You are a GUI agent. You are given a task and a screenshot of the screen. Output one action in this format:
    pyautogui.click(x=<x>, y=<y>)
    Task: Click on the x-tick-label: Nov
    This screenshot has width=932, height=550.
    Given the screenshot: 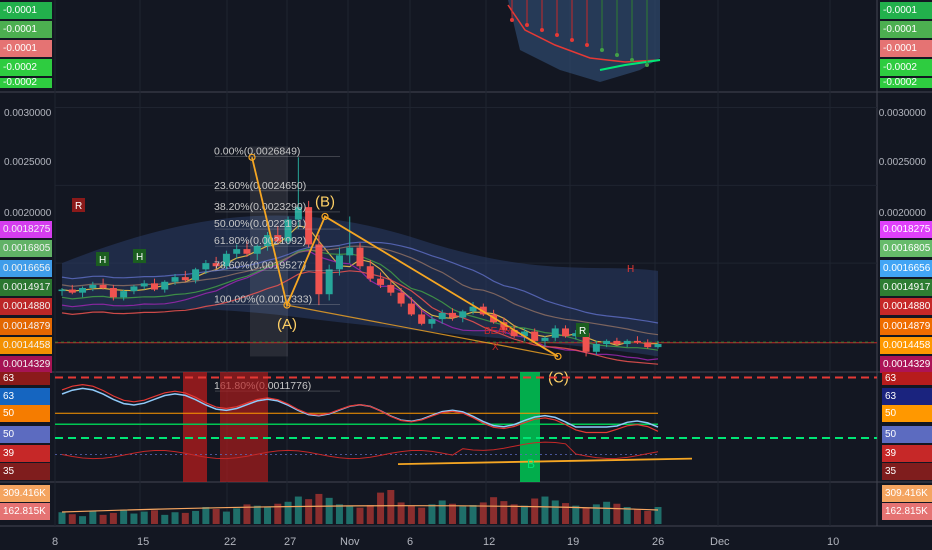 What is the action you would take?
    pyautogui.click(x=350, y=542)
    